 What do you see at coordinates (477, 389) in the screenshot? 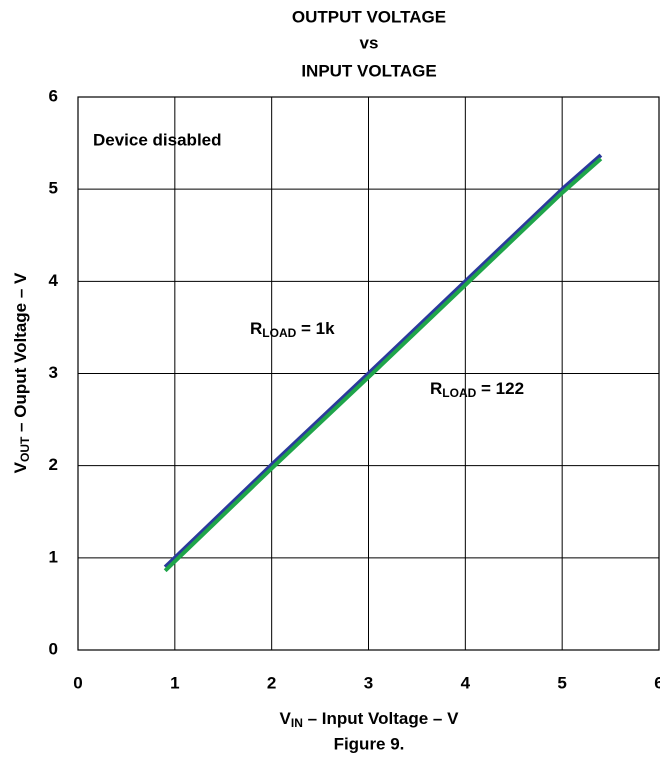
I see `series-label: RLOAD = 122` at bounding box center [477, 389].